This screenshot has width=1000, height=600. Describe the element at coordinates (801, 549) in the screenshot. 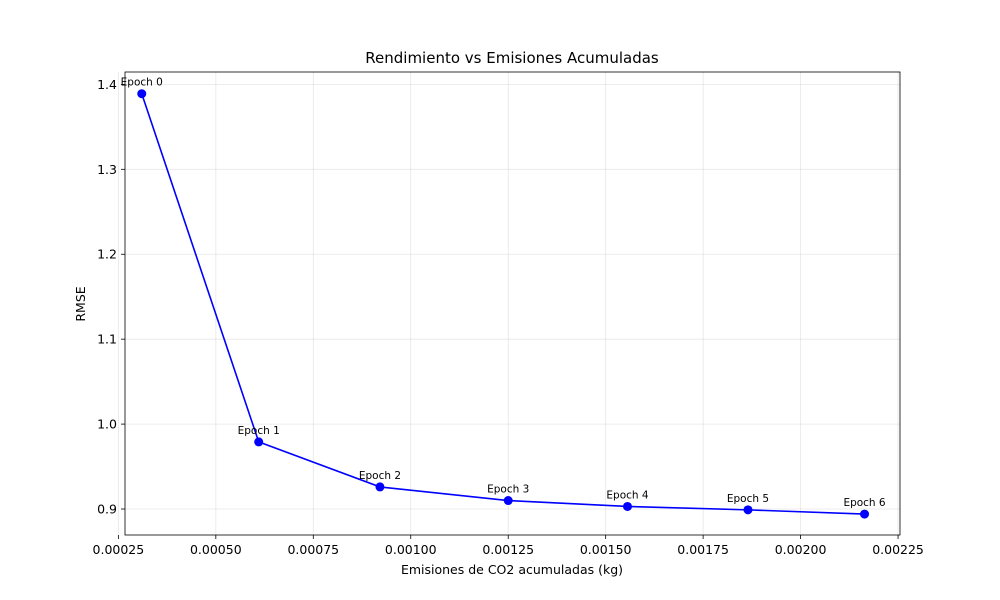

I see `x-tick-label: 0.00200` at that location.